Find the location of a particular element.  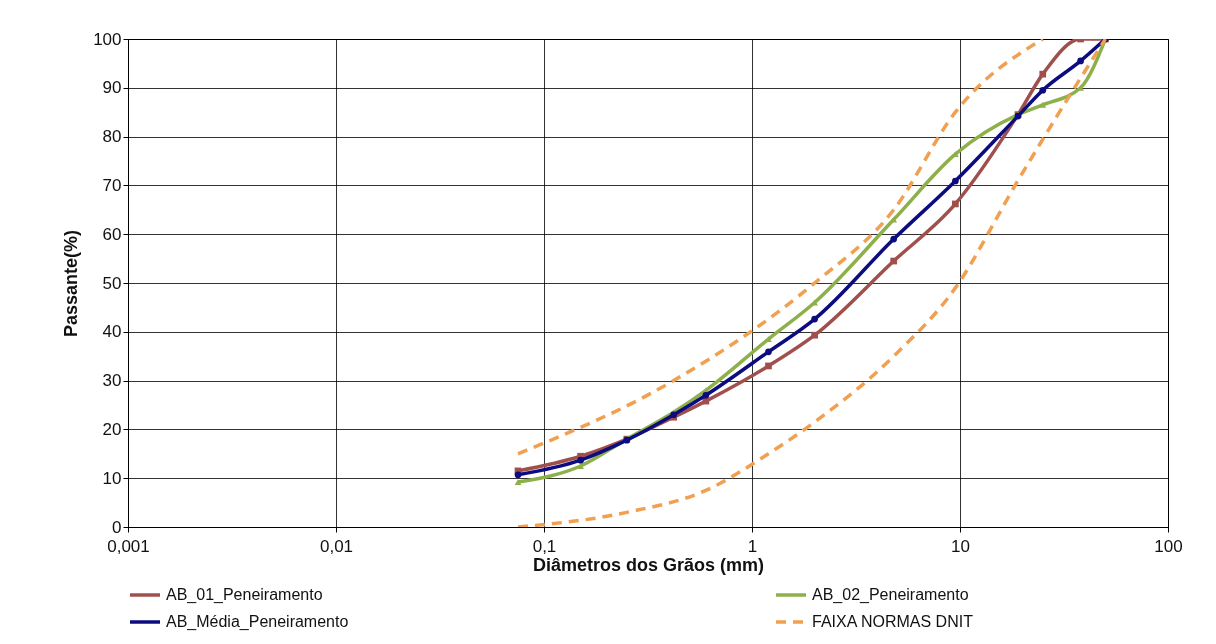

x-tick-label: 0,1 is located at coordinates (544, 546).